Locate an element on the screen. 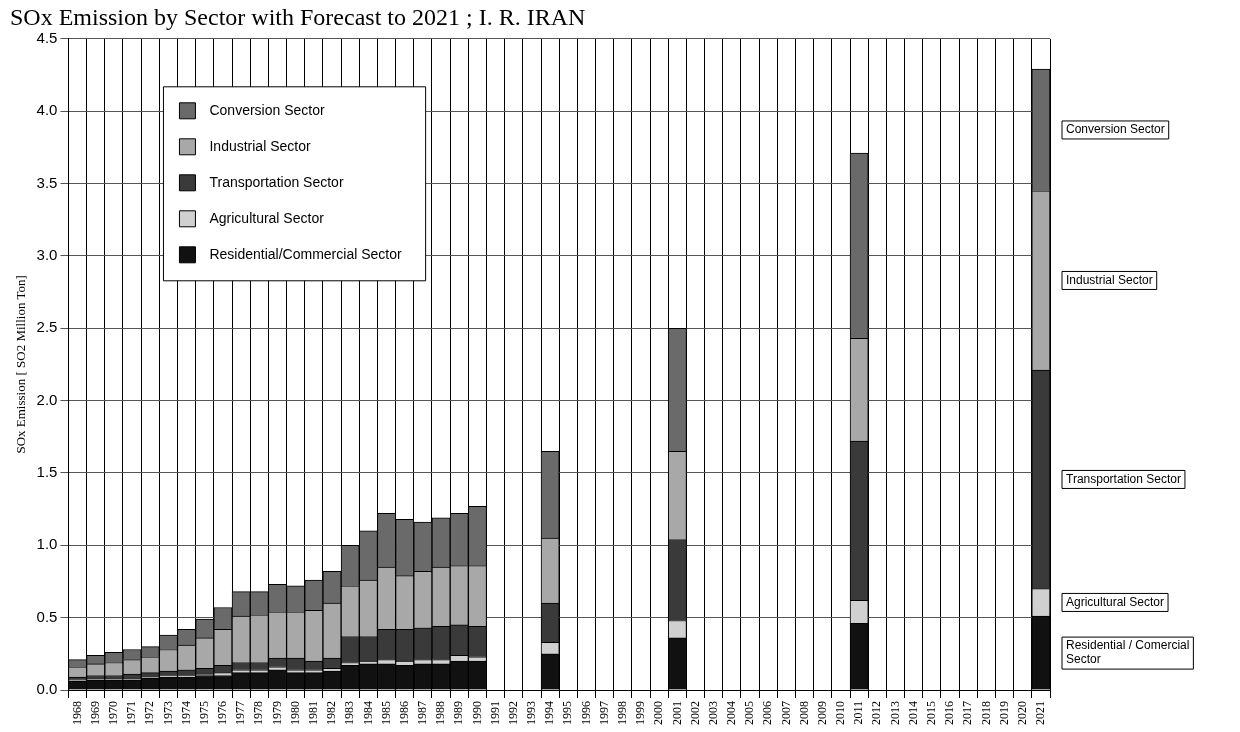 The height and width of the screenshot is (732, 1240). x-tick-label: 1997 is located at coordinates (603, 713).